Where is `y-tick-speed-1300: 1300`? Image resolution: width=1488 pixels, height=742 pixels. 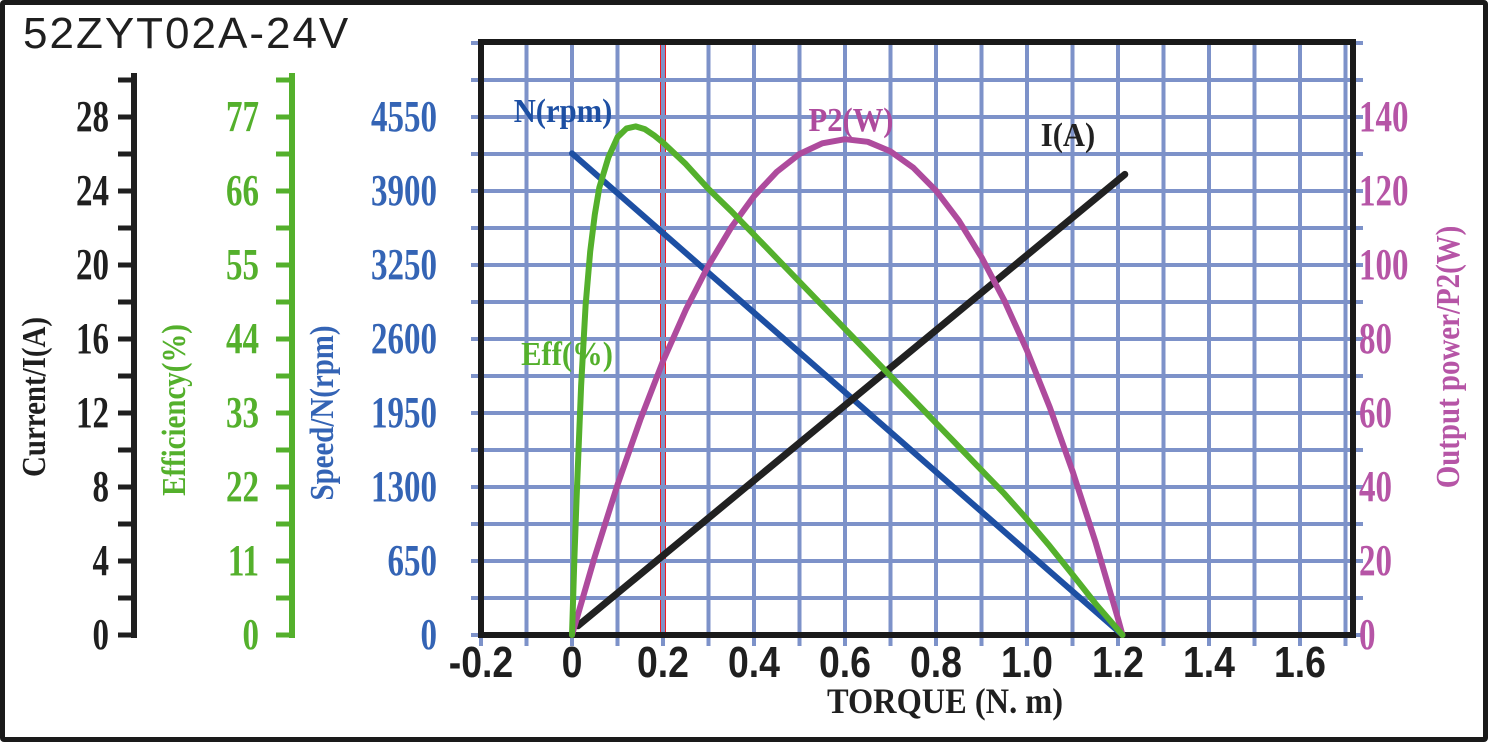
y-tick-speed-1300: 1300 is located at coordinates (404, 486).